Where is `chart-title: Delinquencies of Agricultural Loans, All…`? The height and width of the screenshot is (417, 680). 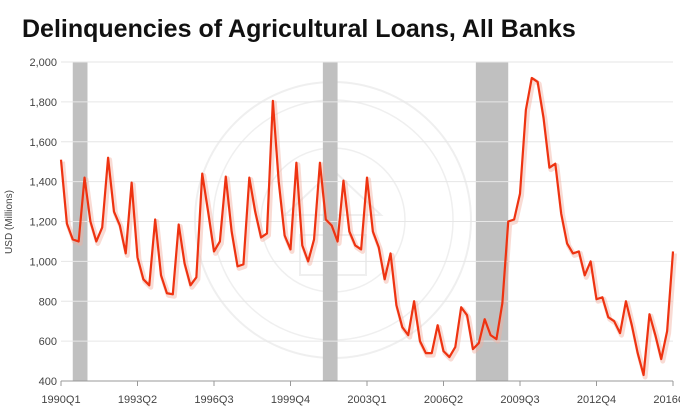
chart-title: Delinquencies of Agricultural Loans, All… is located at coordinates (299, 29).